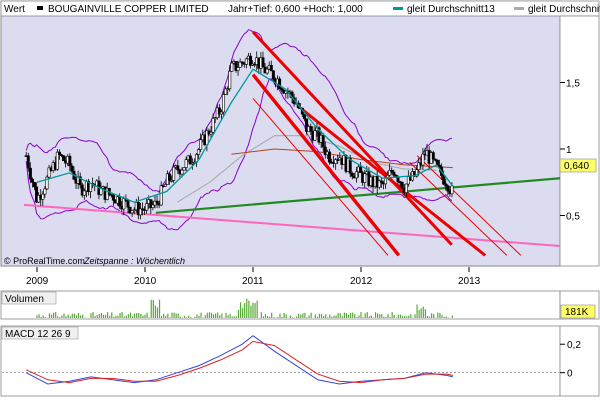 Image resolution: width=600 pixels, height=400 pixels. Describe the element at coordinates (145, 281) in the screenshot. I see `x-tick-label-2010: 2010` at that location.